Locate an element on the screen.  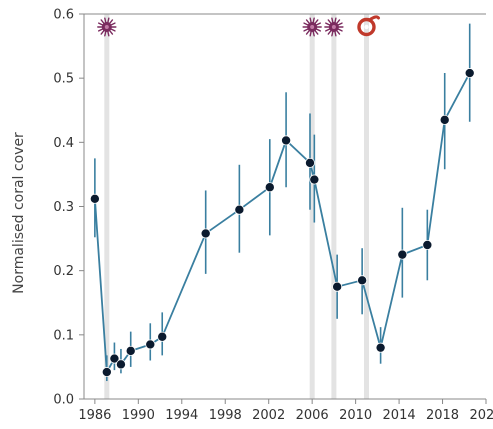
x-tick-label: 2006 is located at coordinates (312, 415).